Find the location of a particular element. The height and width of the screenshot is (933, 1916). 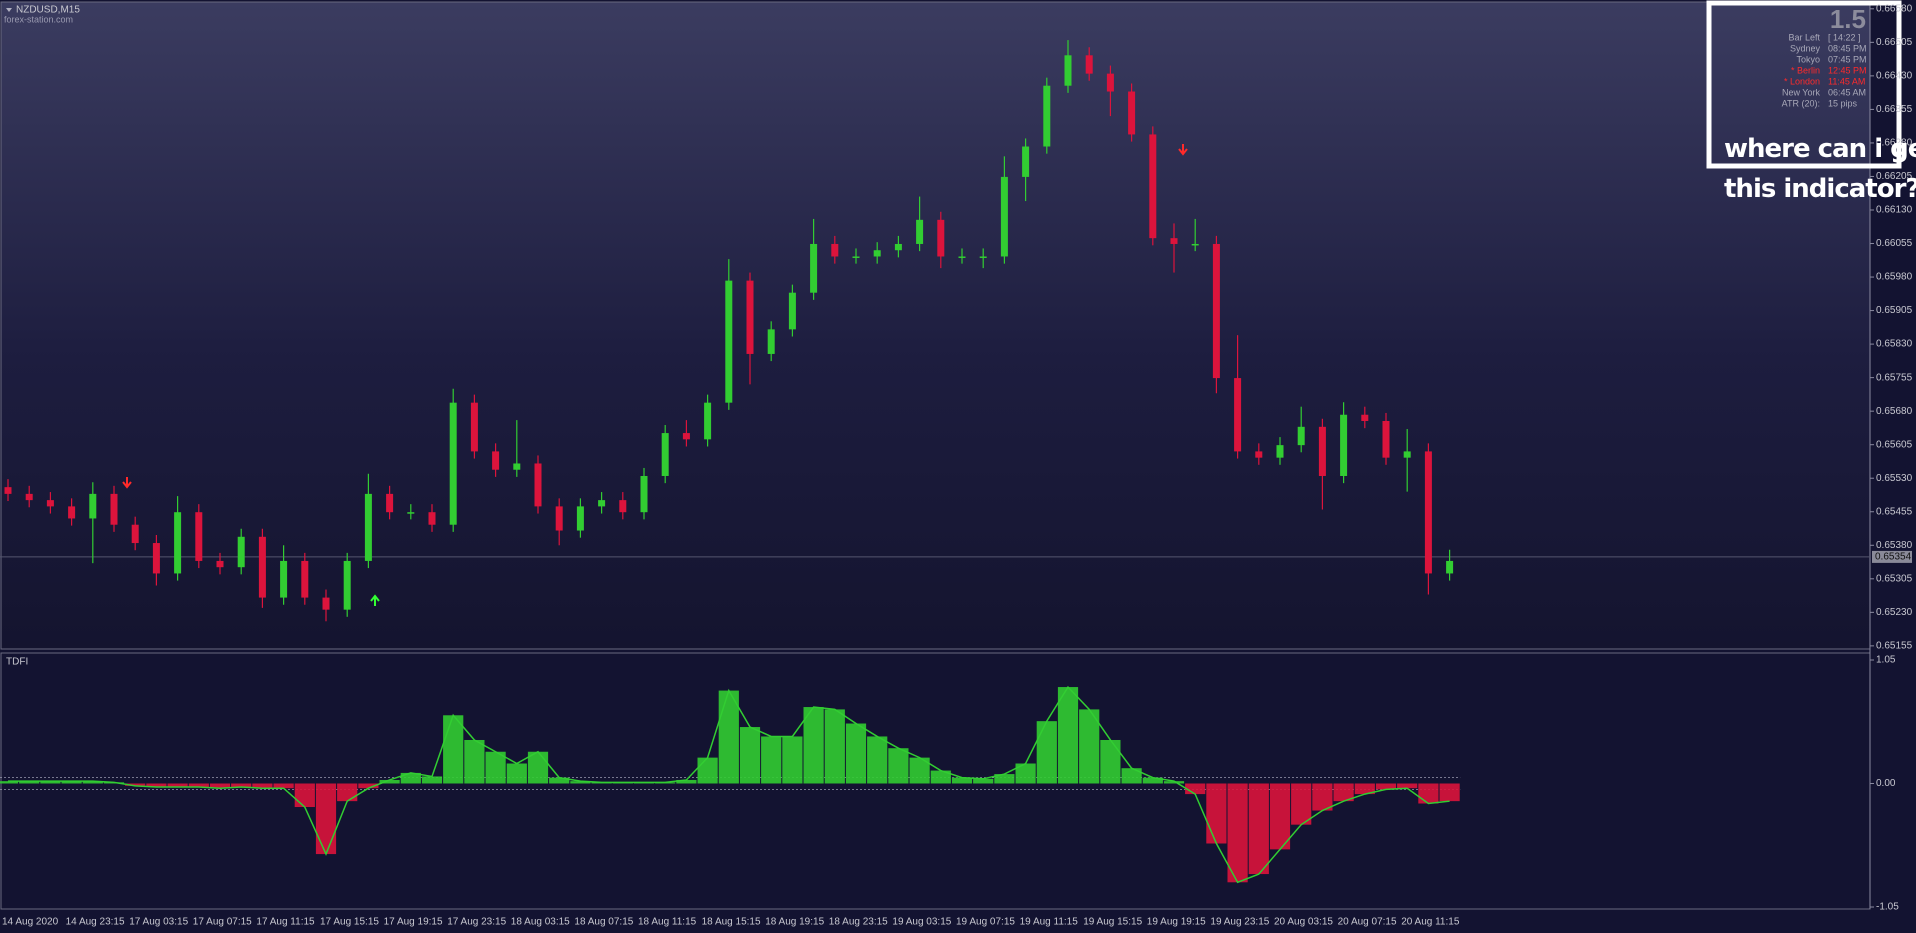

x-tick-label: 17 Aug 23:15 is located at coordinates (476, 922).